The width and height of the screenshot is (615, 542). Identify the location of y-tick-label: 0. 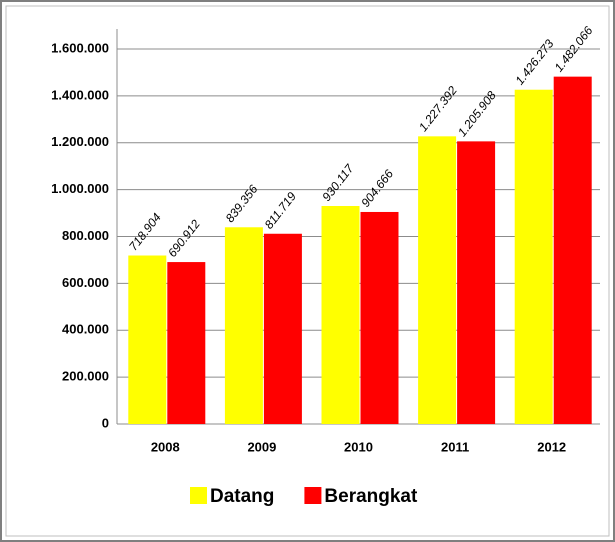
(105, 422).